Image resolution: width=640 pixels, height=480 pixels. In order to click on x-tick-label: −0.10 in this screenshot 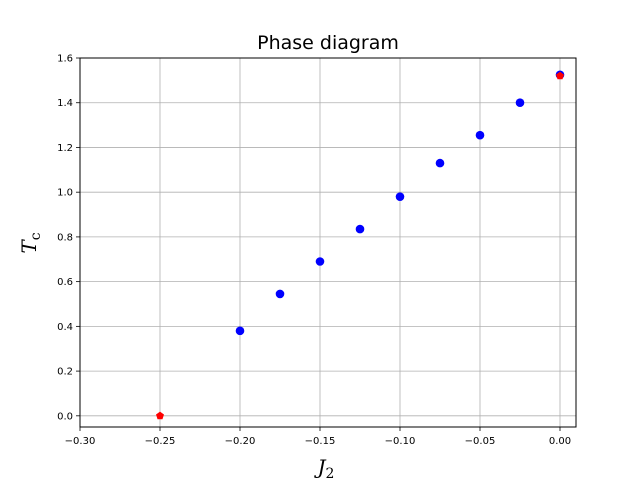, I will do `click(400, 441)`.